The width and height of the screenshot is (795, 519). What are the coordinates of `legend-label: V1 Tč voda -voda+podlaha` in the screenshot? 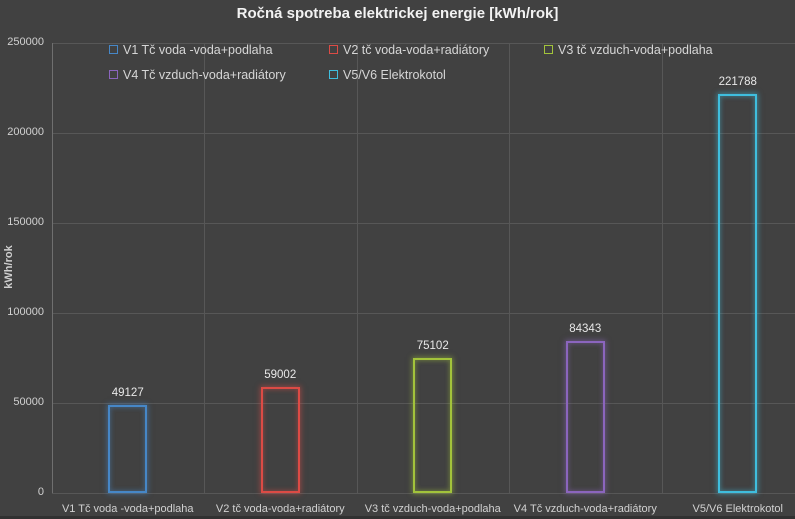 It's located at (198, 49).